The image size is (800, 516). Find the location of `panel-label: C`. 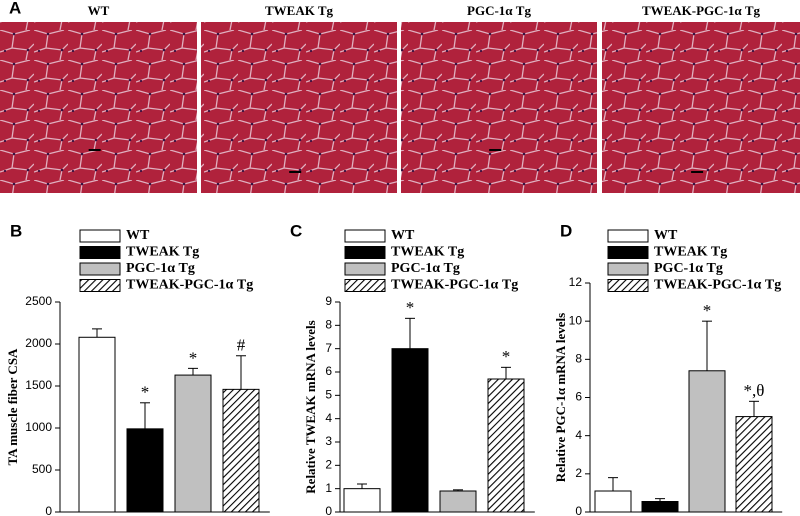

panel-label: C is located at coordinates (296, 230).